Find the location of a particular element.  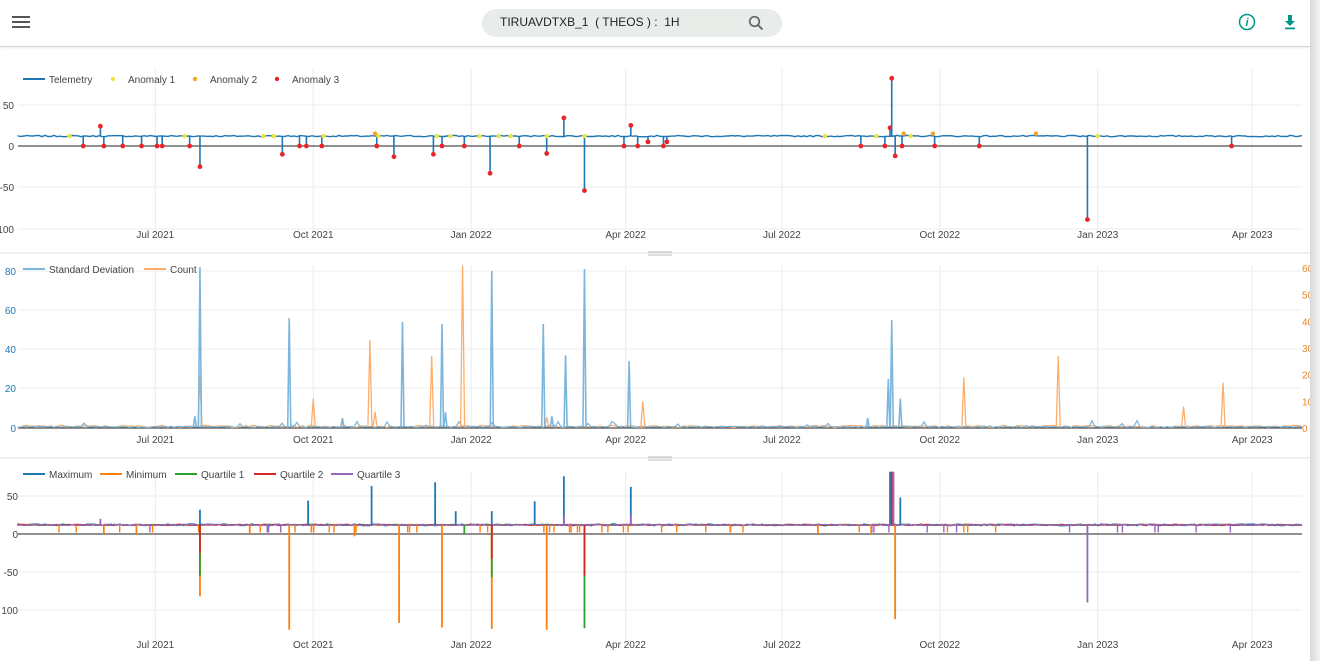

legend-item: Minimum is located at coordinates (133, 475).